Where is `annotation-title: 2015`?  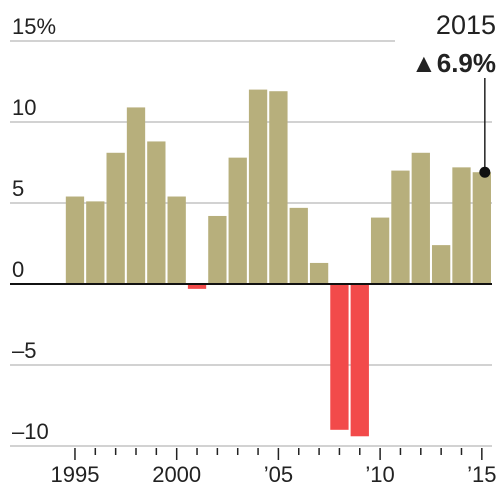
annotation-title: 2015 is located at coordinates (466, 25).